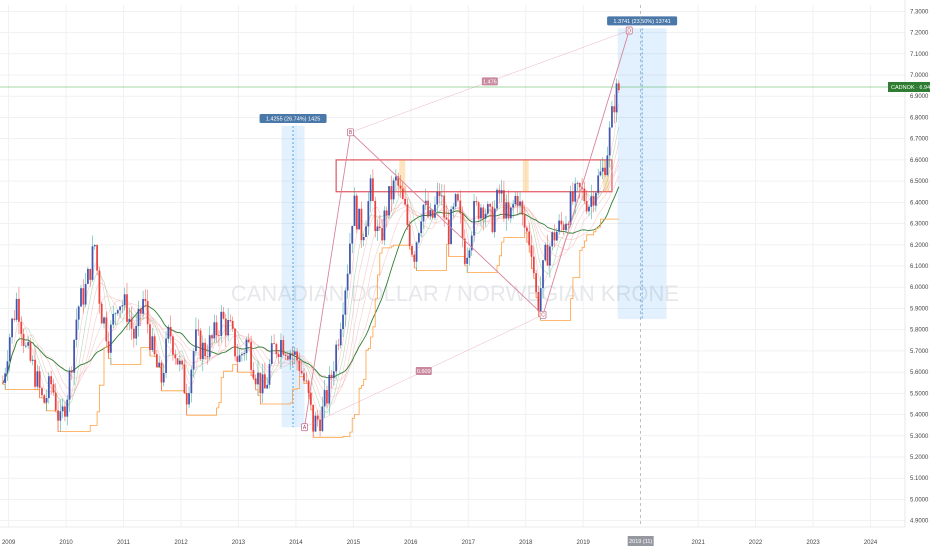 This screenshot has height=550, width=932. I want to click on price-tick-label: 6.7000, so click(919, 140).